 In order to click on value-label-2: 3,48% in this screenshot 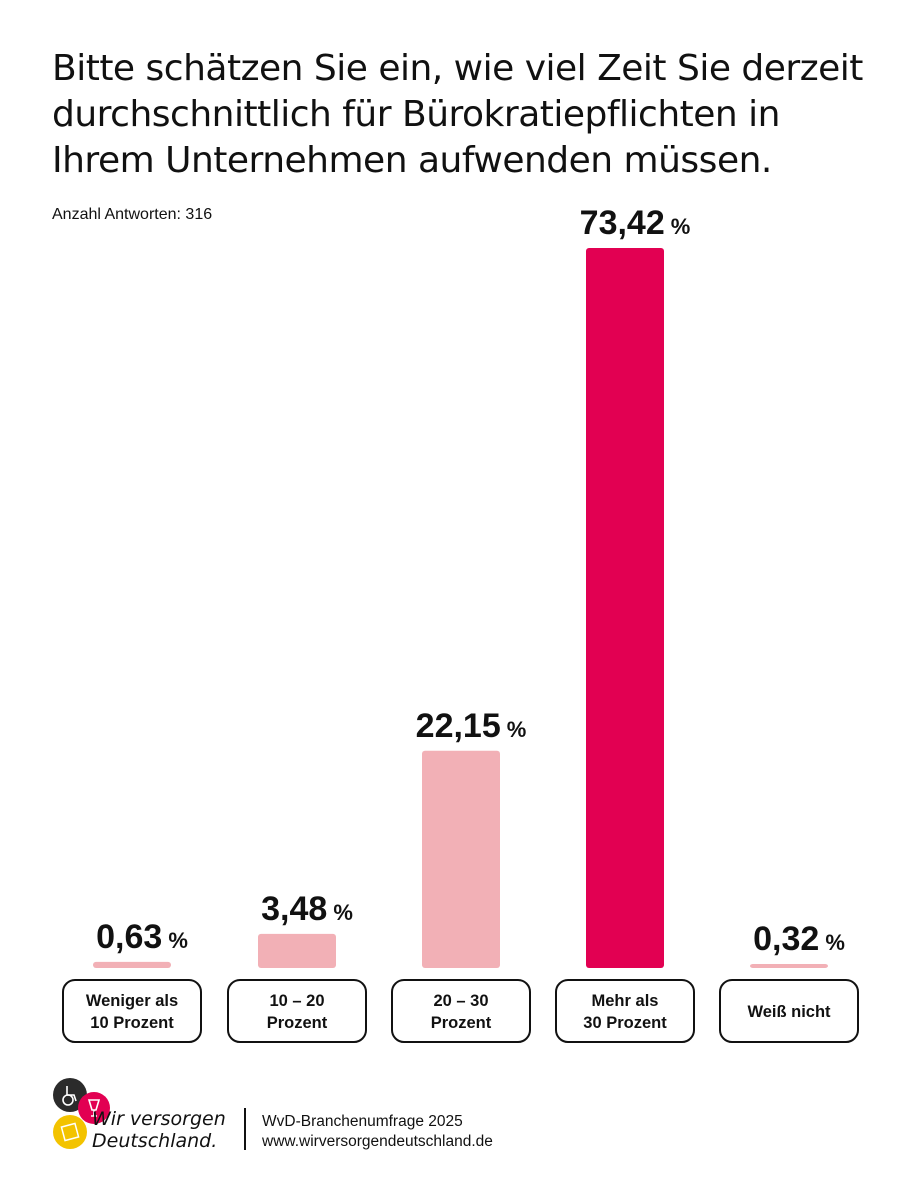, I will do `click(307, 909)`.